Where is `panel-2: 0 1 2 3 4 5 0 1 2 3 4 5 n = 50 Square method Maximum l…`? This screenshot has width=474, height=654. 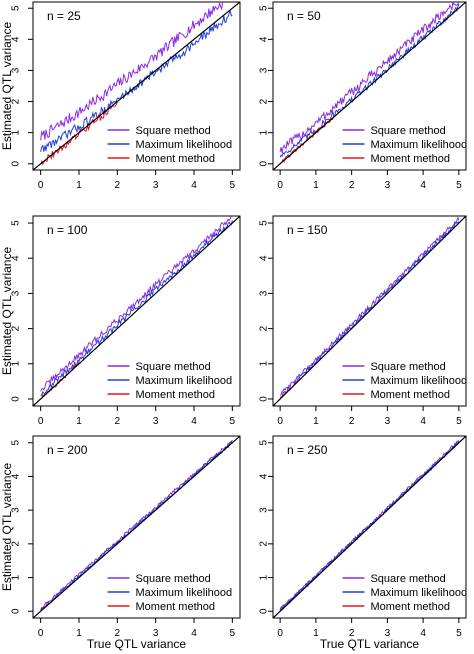
panel-2: 0 1 2 3 4 5 0 1 2 3 4 5 n = 50 Square method Maximum l… is located at coordinates (363, 96).